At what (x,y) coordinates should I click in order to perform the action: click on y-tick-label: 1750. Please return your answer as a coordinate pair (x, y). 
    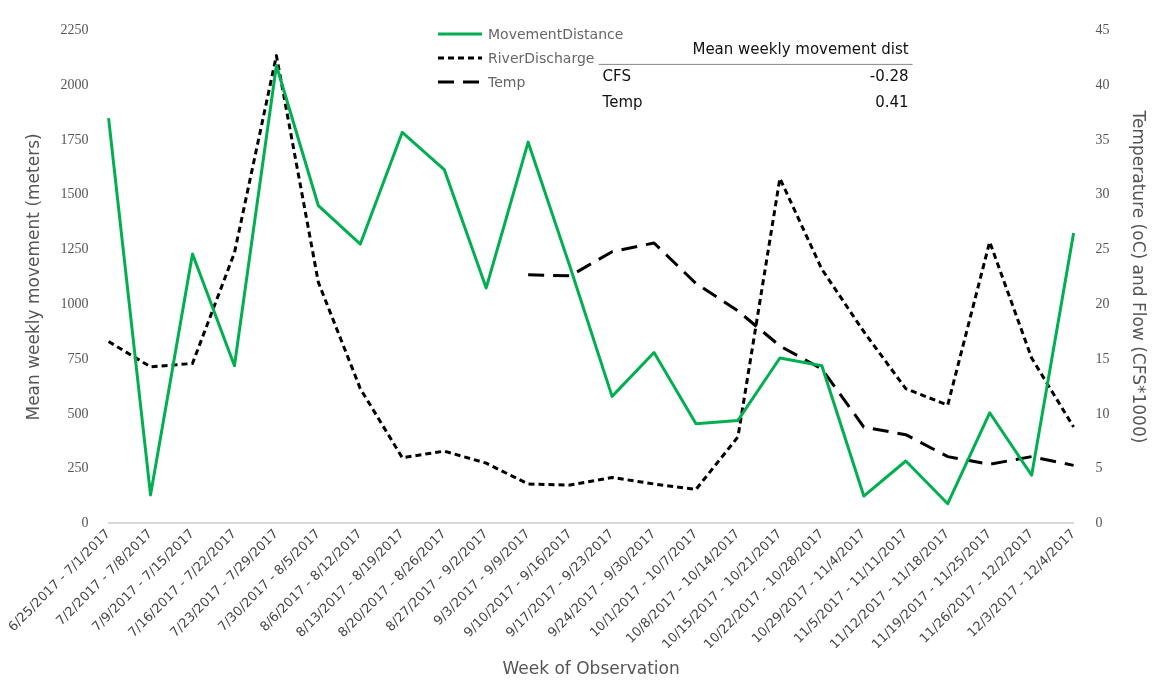
    Looking at the image, I should click on (74, 139).